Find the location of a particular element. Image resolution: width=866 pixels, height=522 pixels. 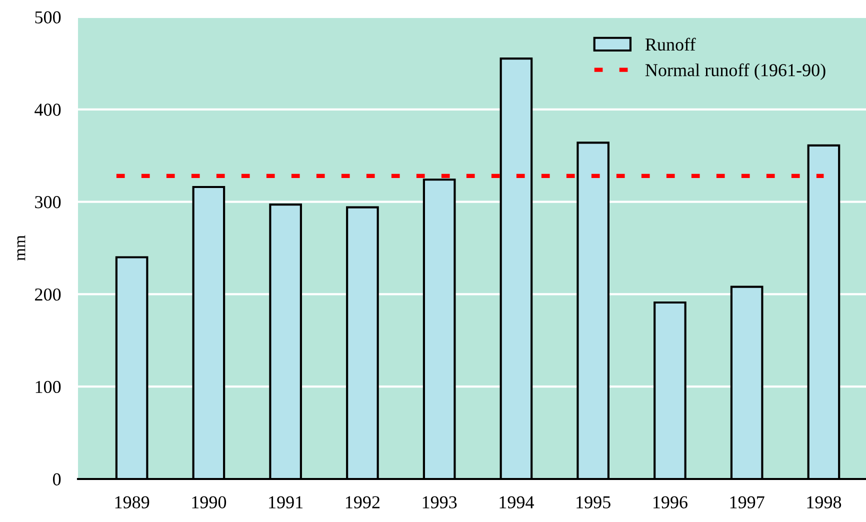

y-axis-title: mm is located at coordinates (21, 248).